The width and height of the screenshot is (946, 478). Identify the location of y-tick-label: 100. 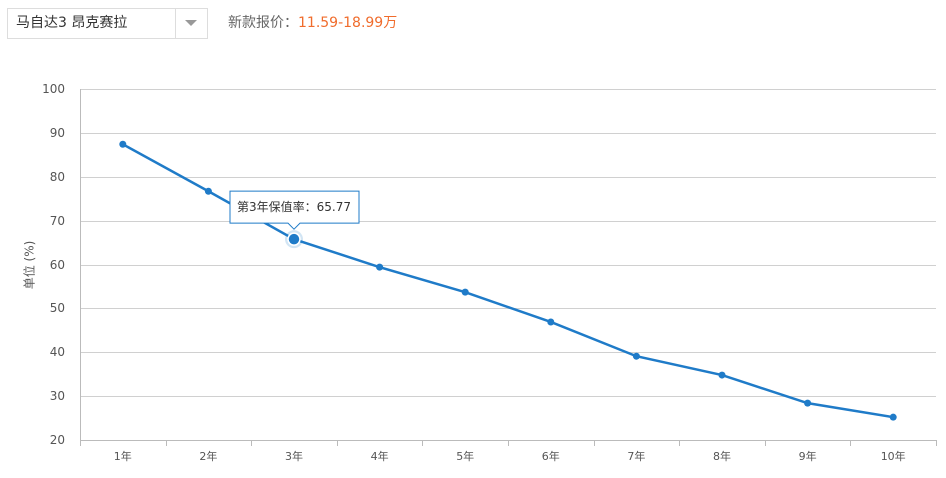
(53, 89).